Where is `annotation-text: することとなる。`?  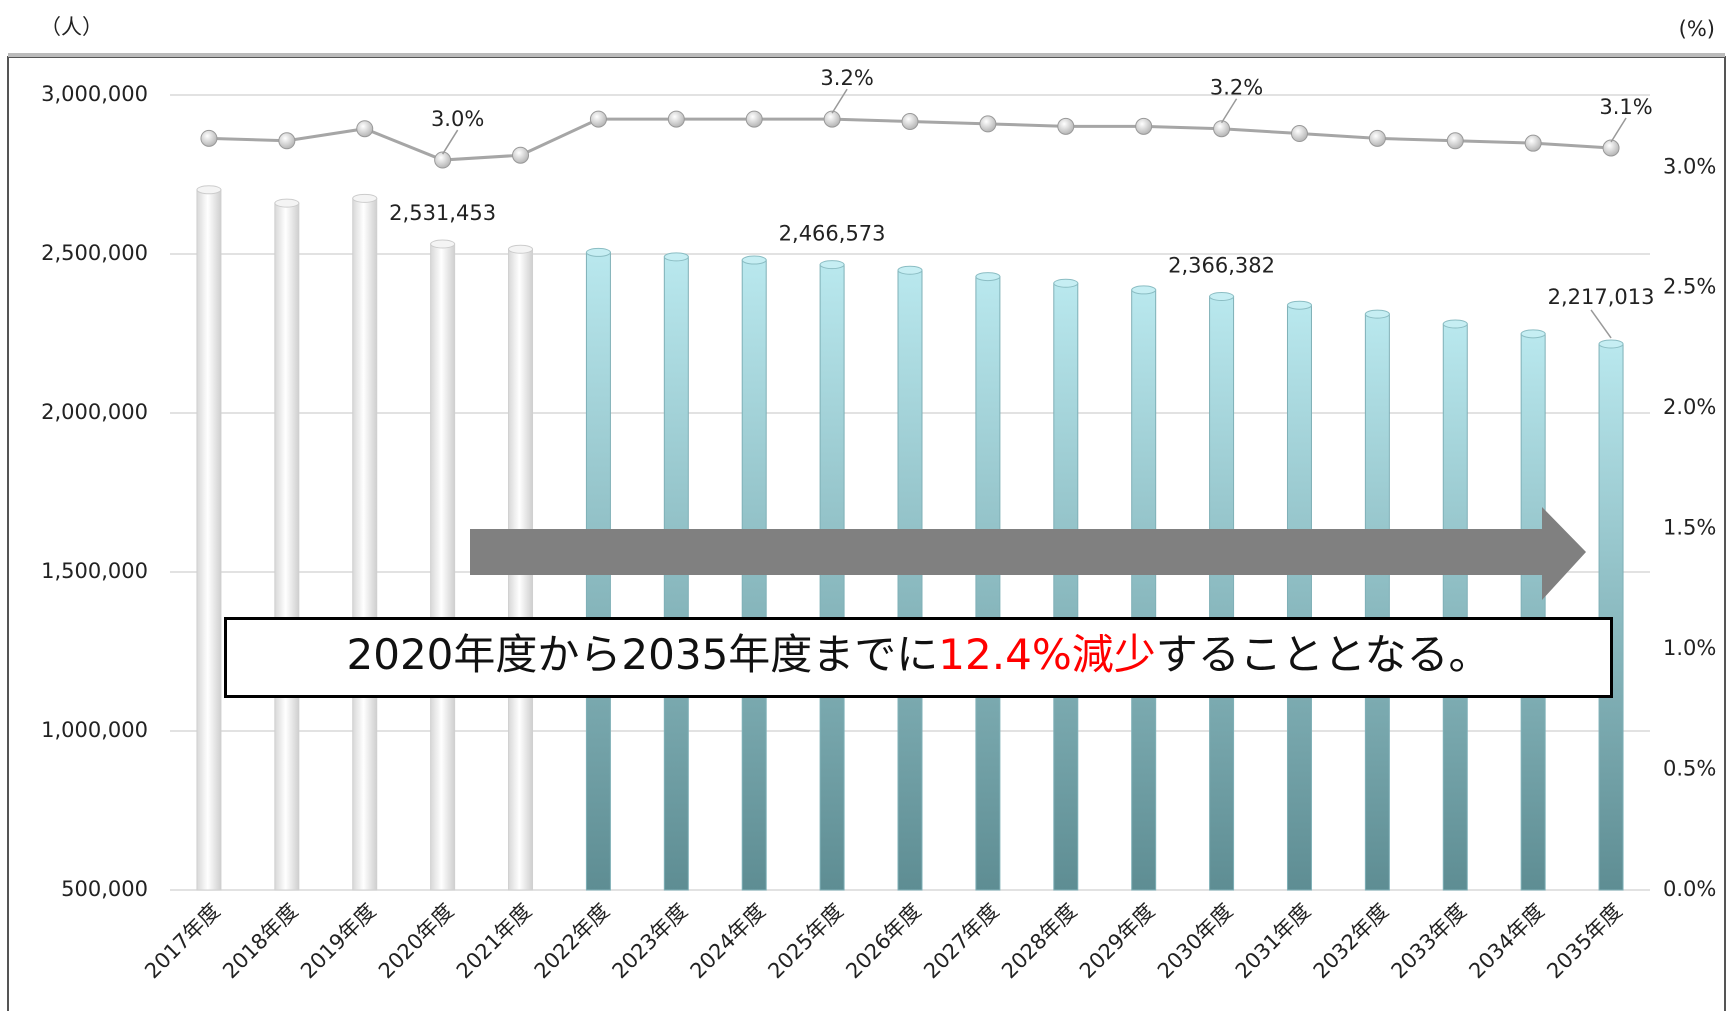
annotation-text: することとなる。 is located at coordinates (1323, 654).